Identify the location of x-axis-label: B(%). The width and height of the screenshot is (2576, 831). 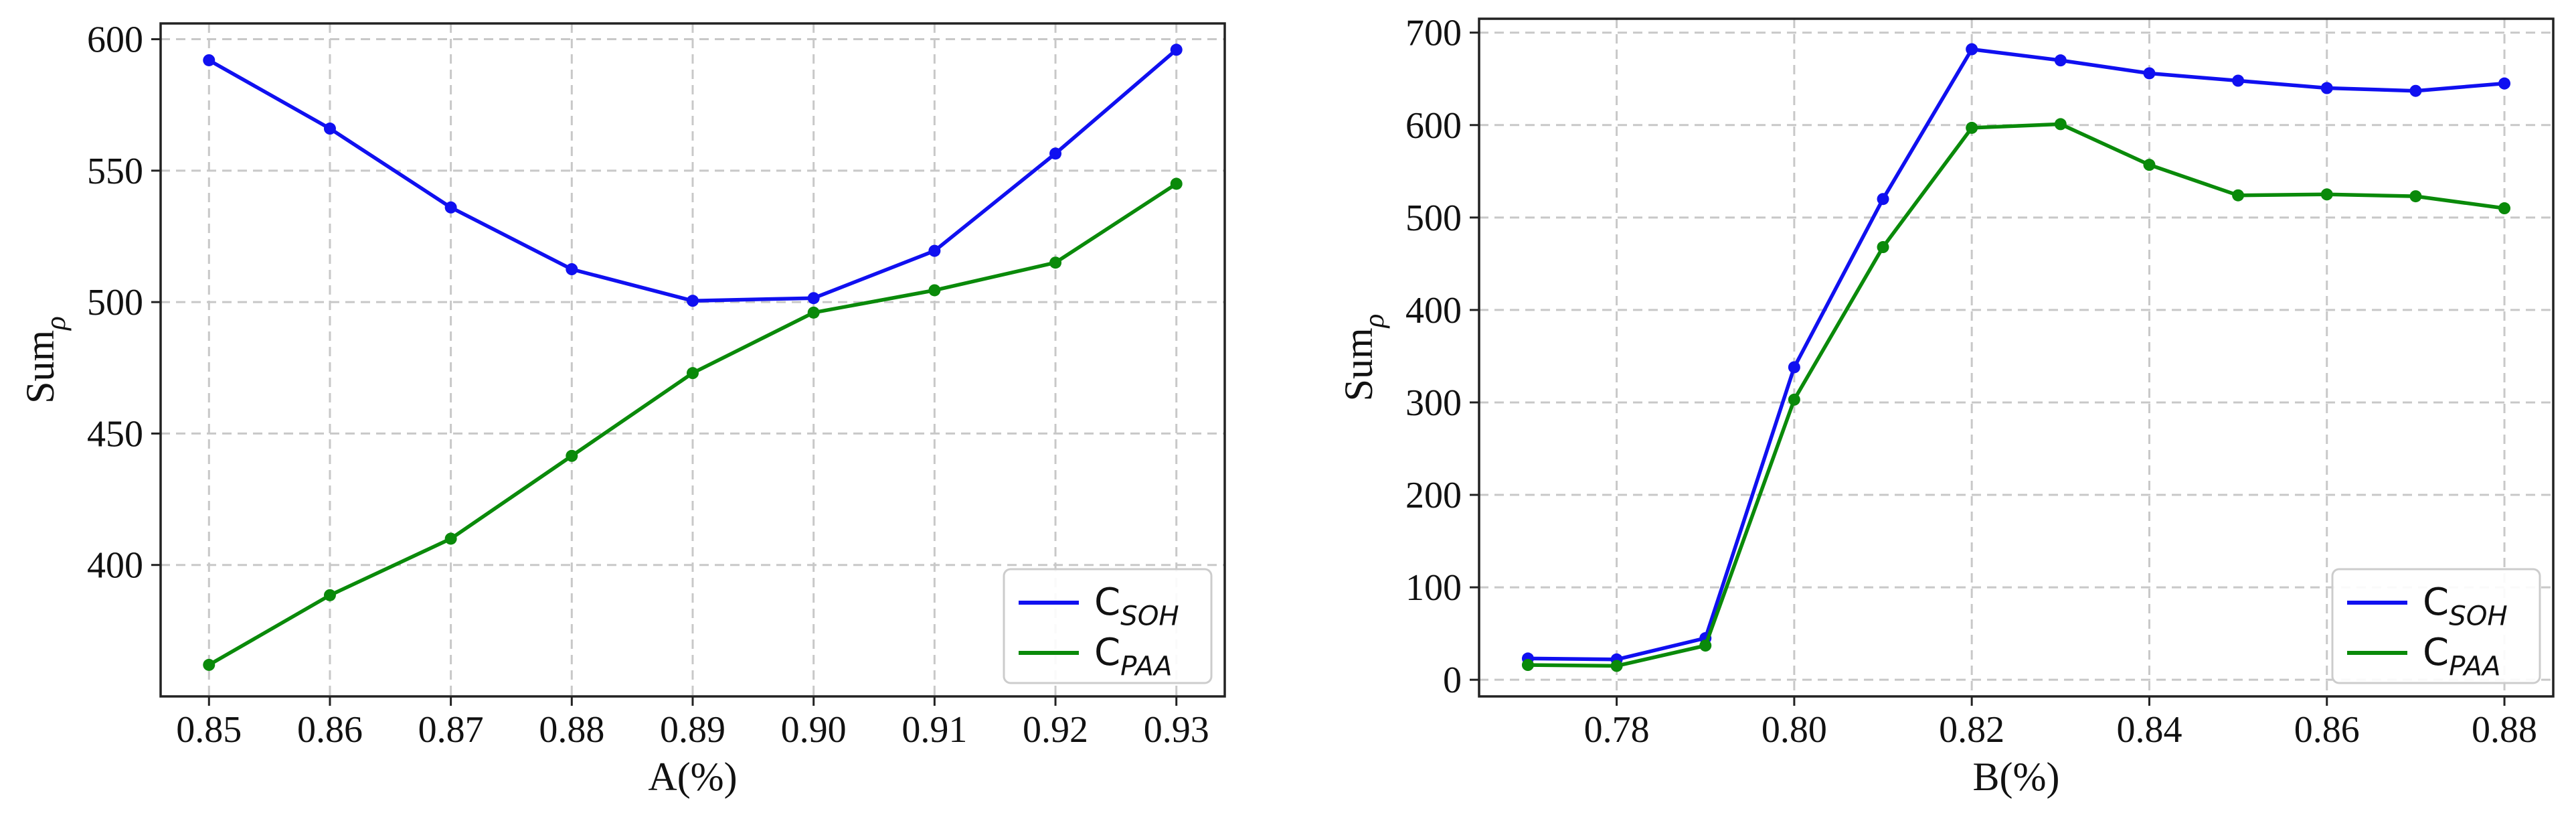
(2016, 777).